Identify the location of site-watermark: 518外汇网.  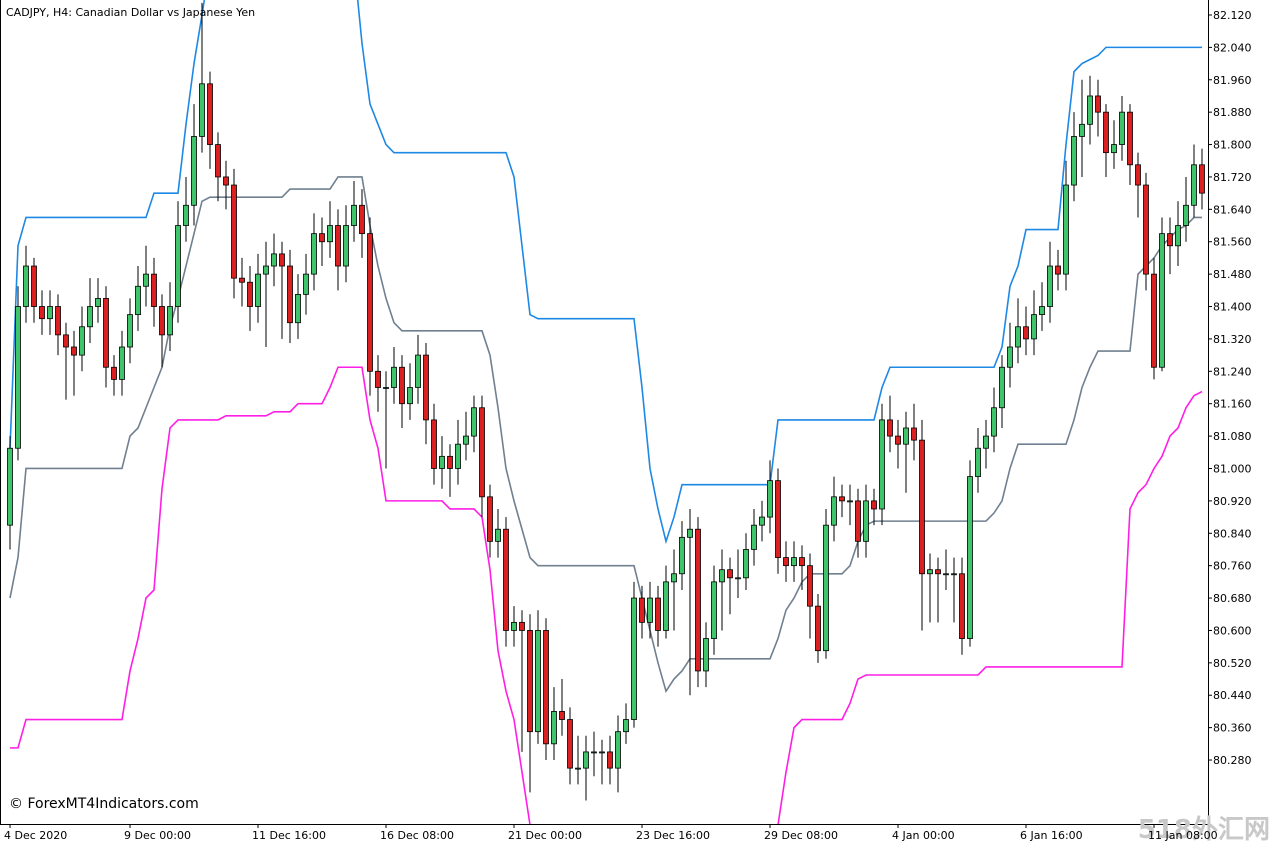
(1204, 830).